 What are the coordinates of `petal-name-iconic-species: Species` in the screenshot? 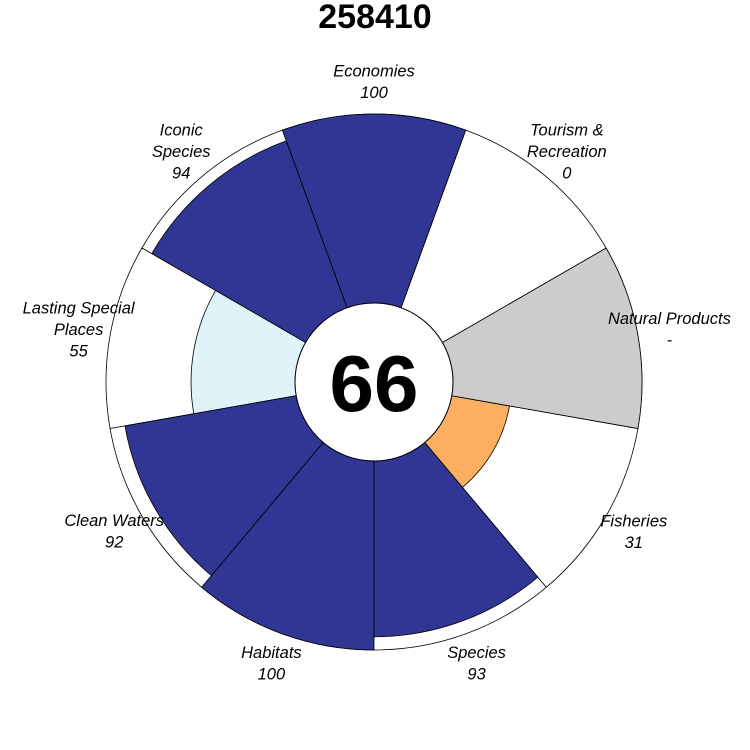 It's located at (181, 152).